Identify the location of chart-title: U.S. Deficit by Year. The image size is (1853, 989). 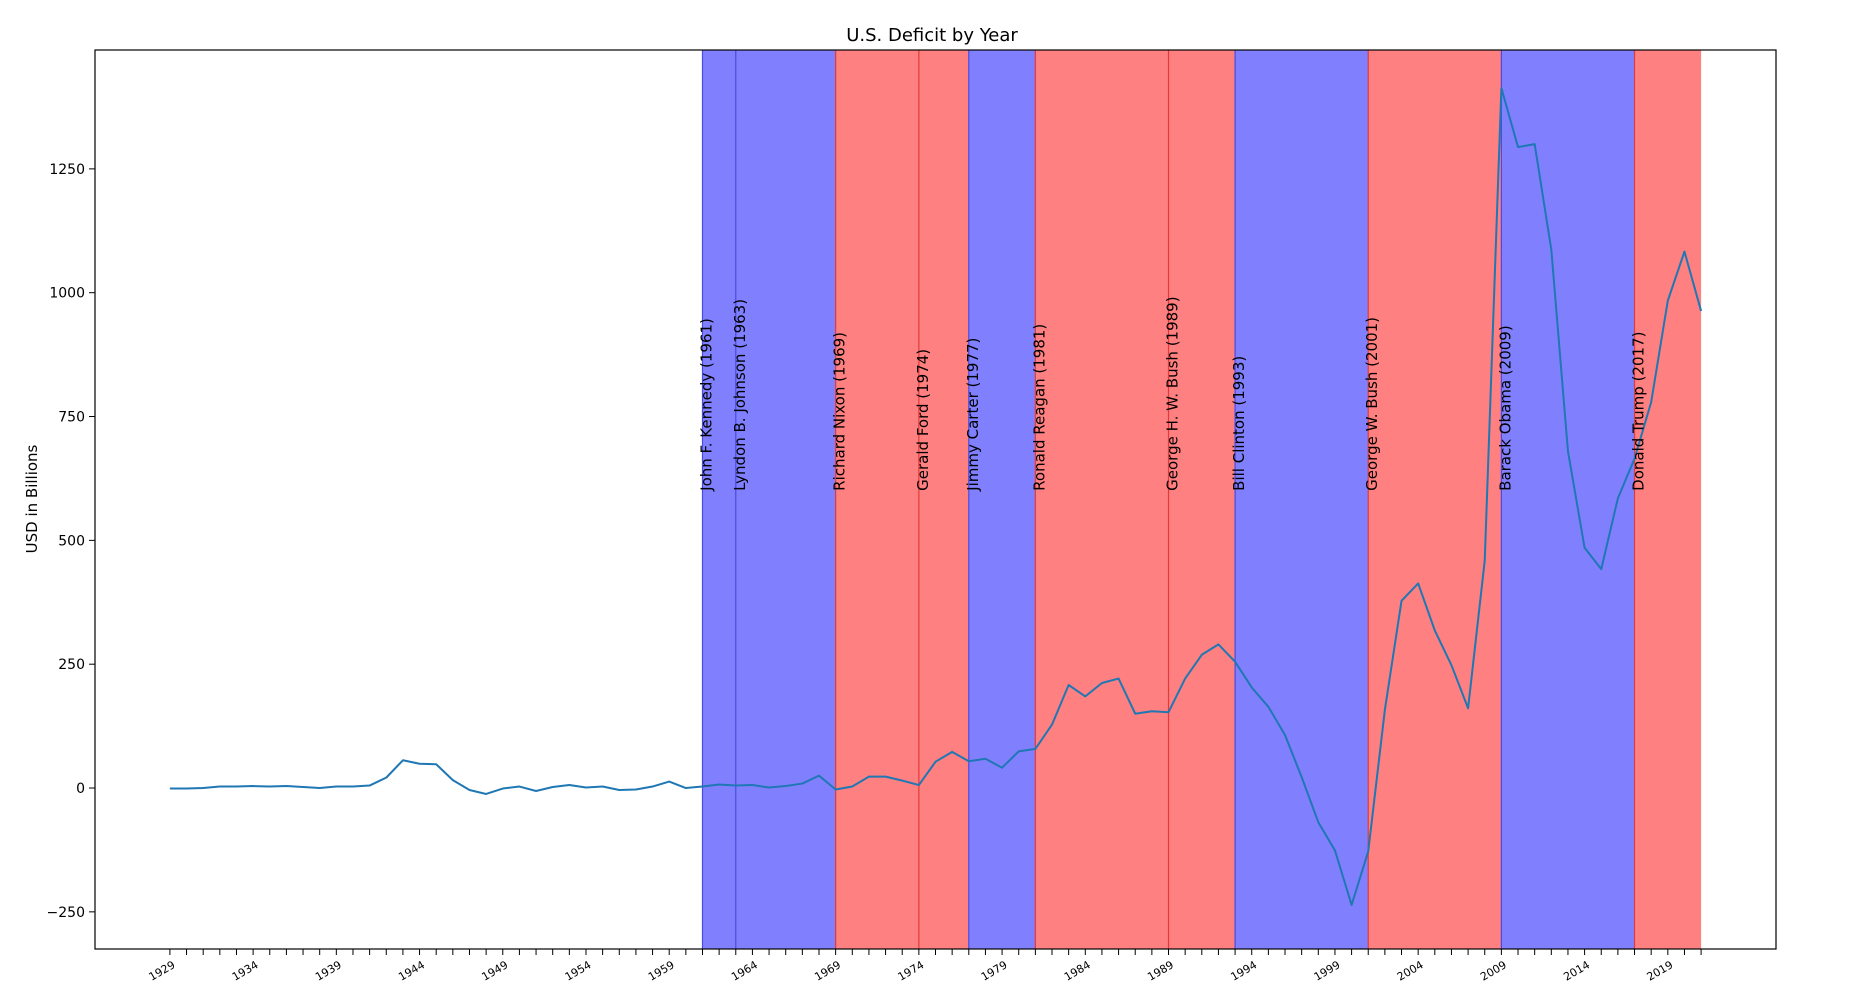
(932, 35).